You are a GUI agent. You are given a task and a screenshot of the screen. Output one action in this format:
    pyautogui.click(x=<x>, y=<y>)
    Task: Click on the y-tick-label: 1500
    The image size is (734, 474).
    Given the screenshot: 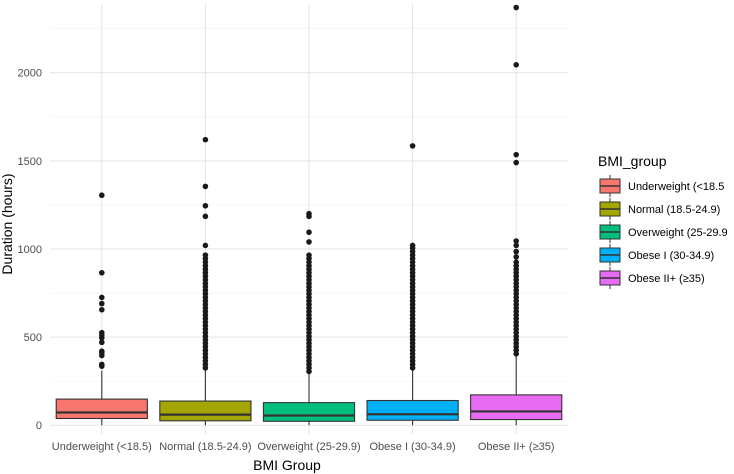 What is the action you would take?
    pyautogui.click(x=30, y=162)
    